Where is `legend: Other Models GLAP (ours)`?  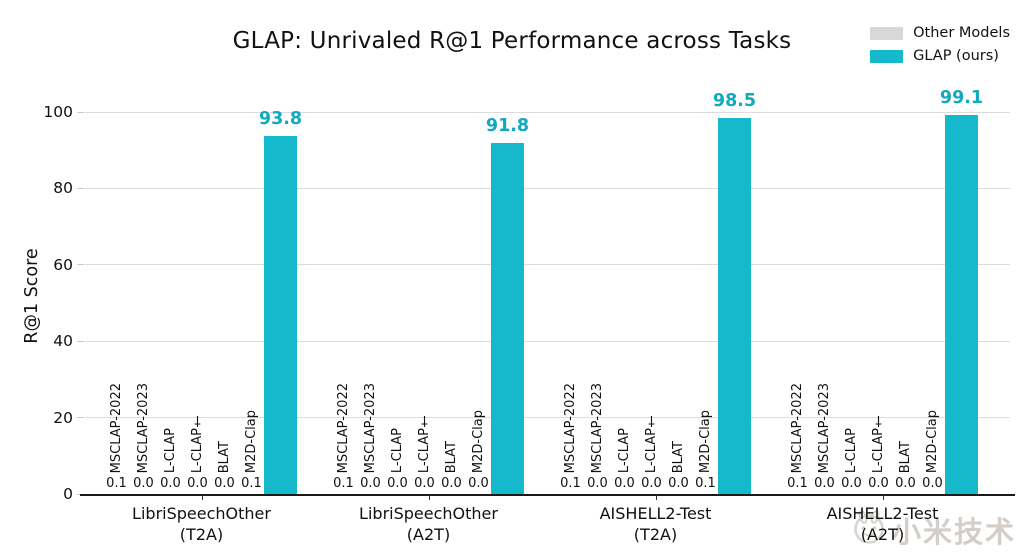
legend: Other Models GLAP (ours) is located at coordinates (940, 44).